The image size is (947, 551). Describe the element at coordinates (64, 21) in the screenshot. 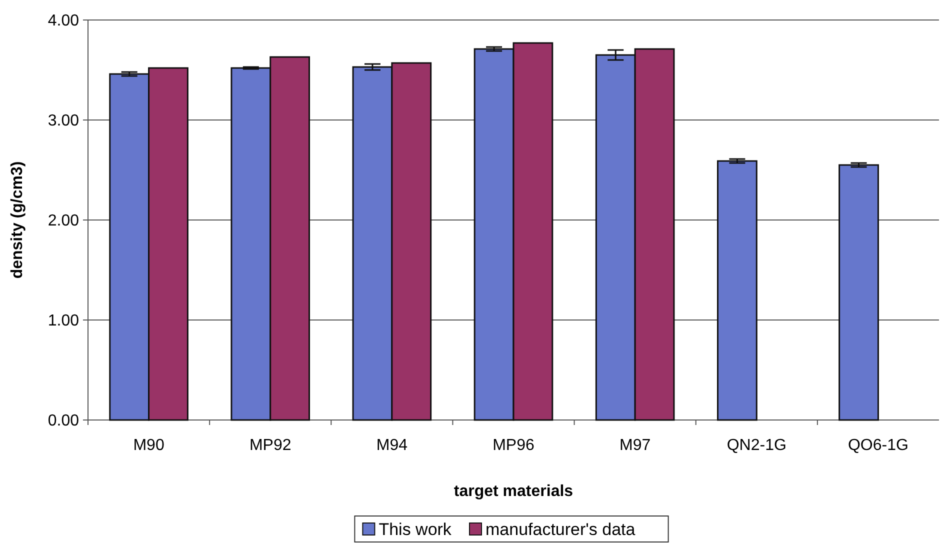

I see `y-tick-label: 4.00` at that location.